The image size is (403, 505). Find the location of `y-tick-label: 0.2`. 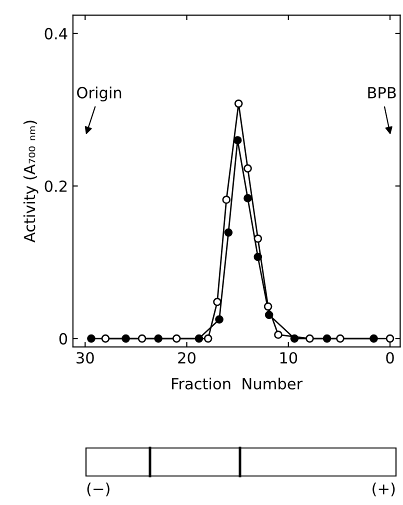

y-tick-label: 0.2 is located at coordinates (55, 186).